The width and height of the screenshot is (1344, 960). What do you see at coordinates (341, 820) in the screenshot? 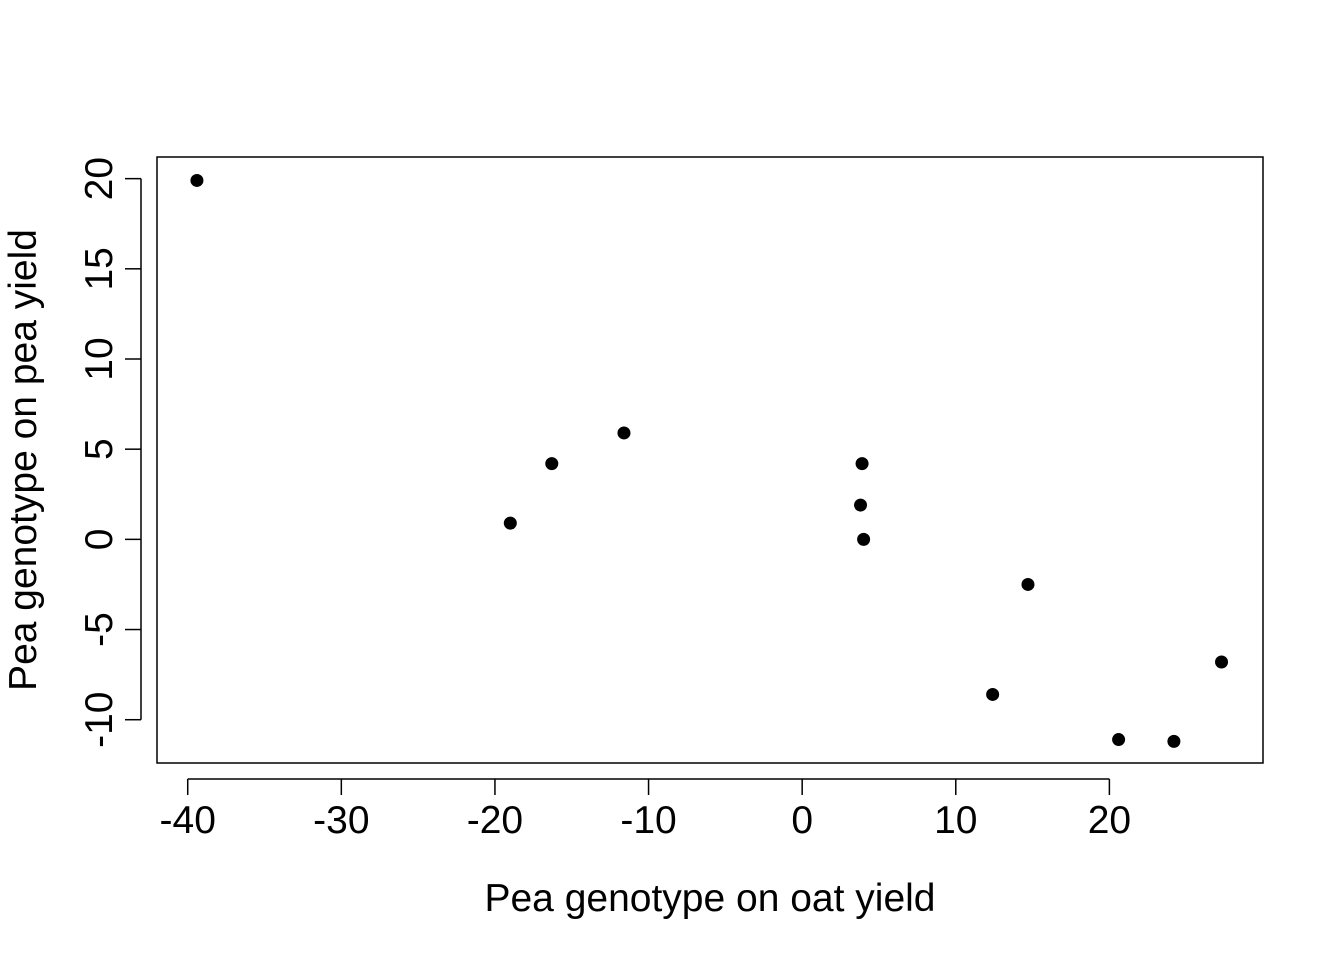
I see `x-tick-label: -30` at bounding box center [341, 820].